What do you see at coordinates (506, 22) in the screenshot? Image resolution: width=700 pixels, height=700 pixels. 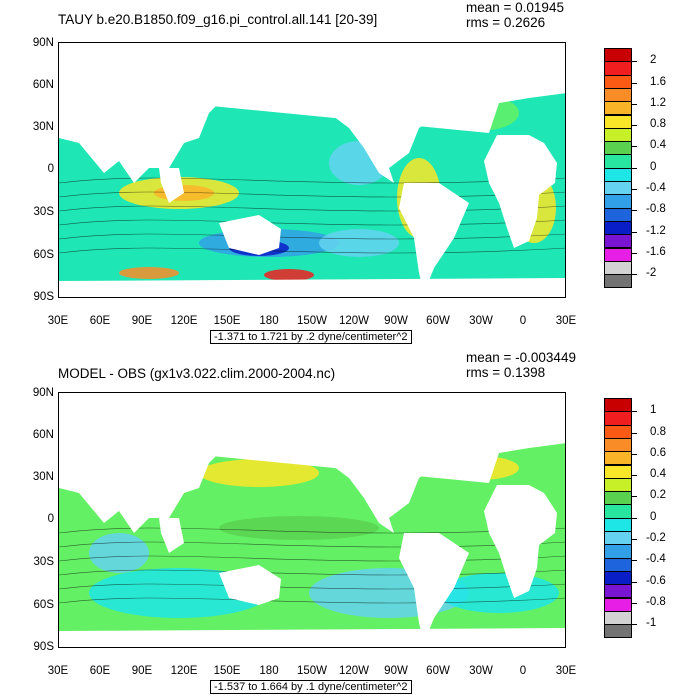 I see `rms-value: rms = 0.2626` at bounding box center [506, 22].